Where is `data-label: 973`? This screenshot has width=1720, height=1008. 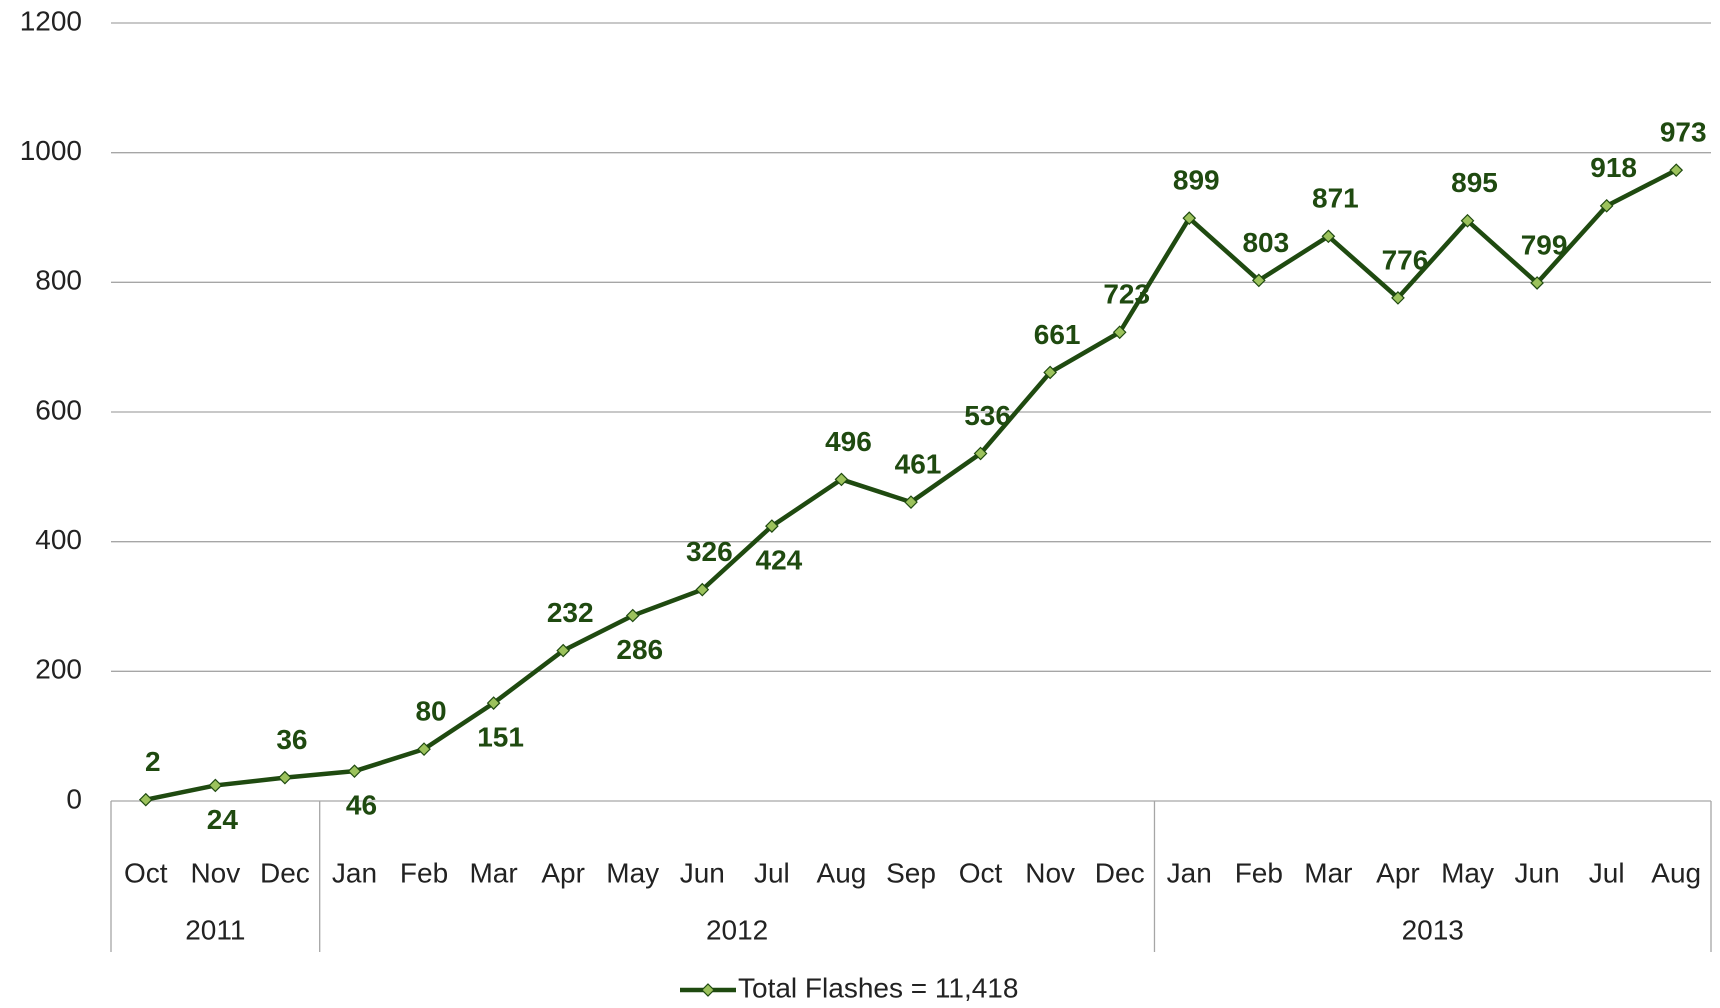
data-label: 973 is located at coordinates (1683, 132).